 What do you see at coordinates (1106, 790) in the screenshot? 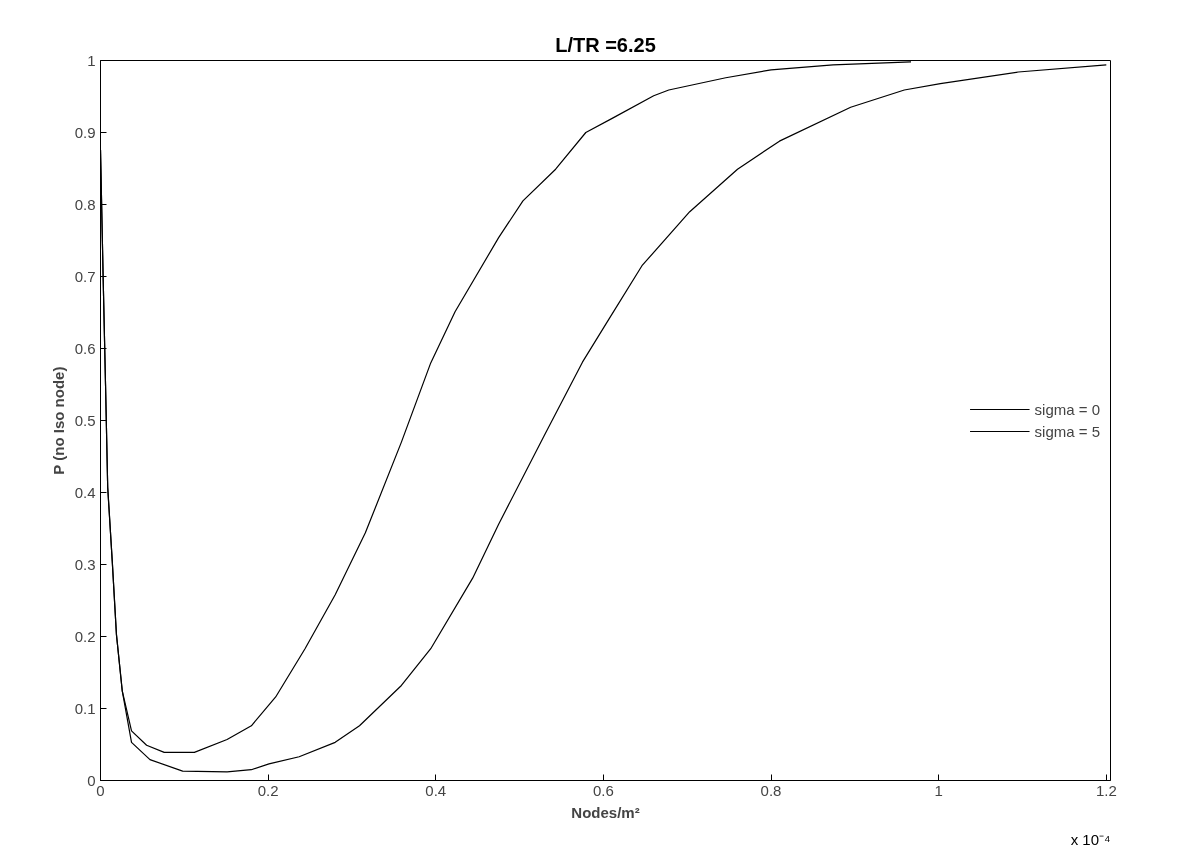
I see `x-tick-label: 1.2` at bounding box center [1106, 790].